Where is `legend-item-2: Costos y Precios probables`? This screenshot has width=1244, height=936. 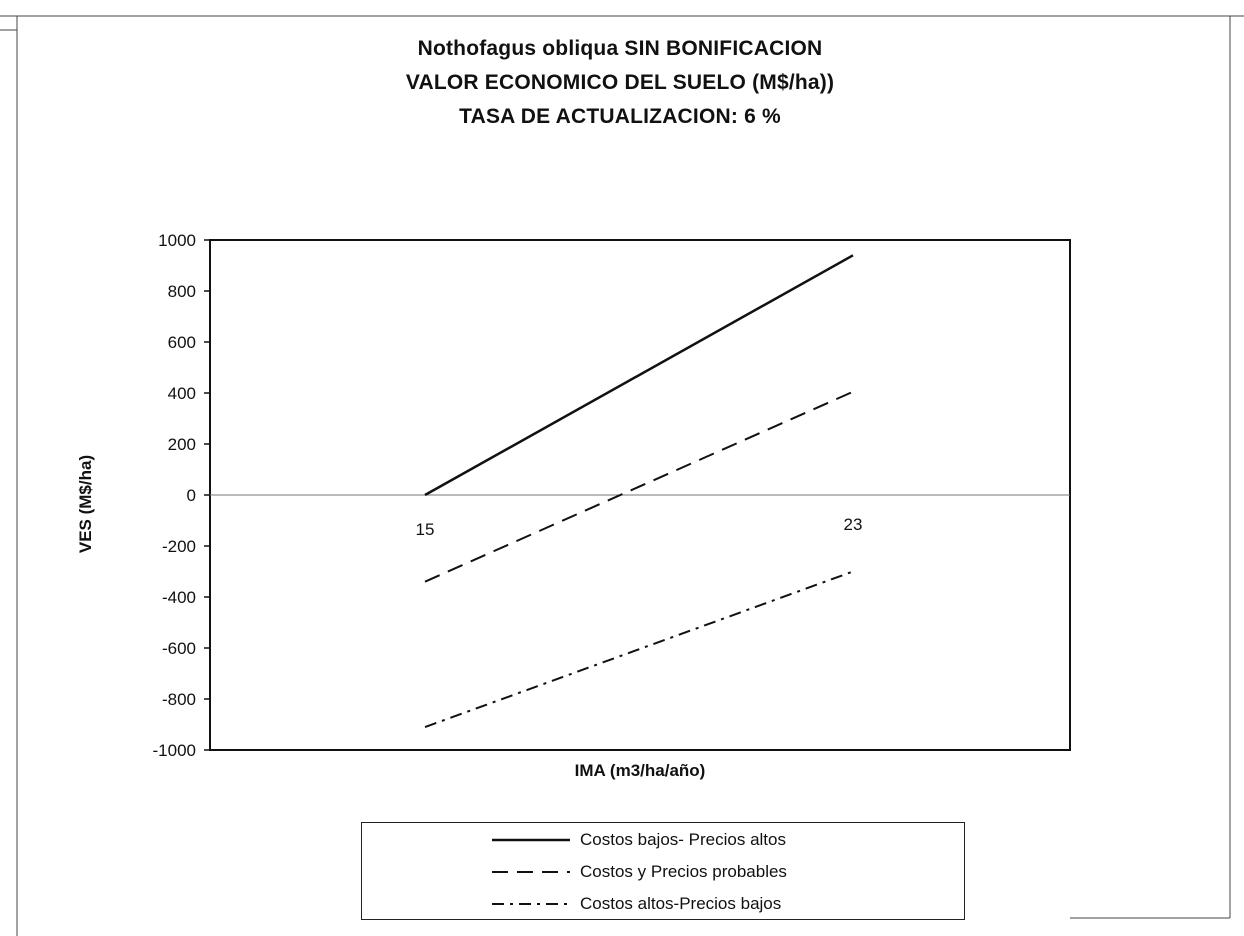 legend-item-2: Costos y Precios probables is located at coordinates (664, 873).